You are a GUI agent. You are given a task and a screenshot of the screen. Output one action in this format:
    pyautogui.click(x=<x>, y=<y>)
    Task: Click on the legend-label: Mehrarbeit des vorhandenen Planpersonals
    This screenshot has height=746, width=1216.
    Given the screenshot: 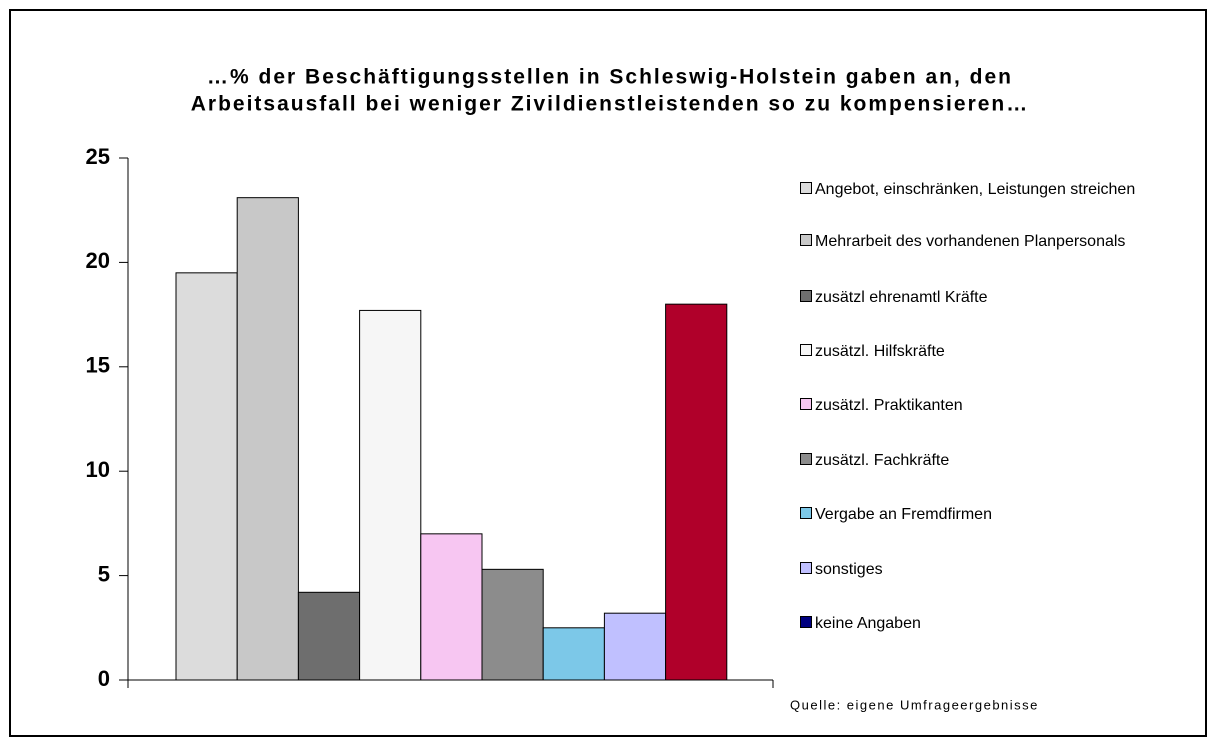 What is the action you would take?
    pyautogui.click(x=970, y=241)
    